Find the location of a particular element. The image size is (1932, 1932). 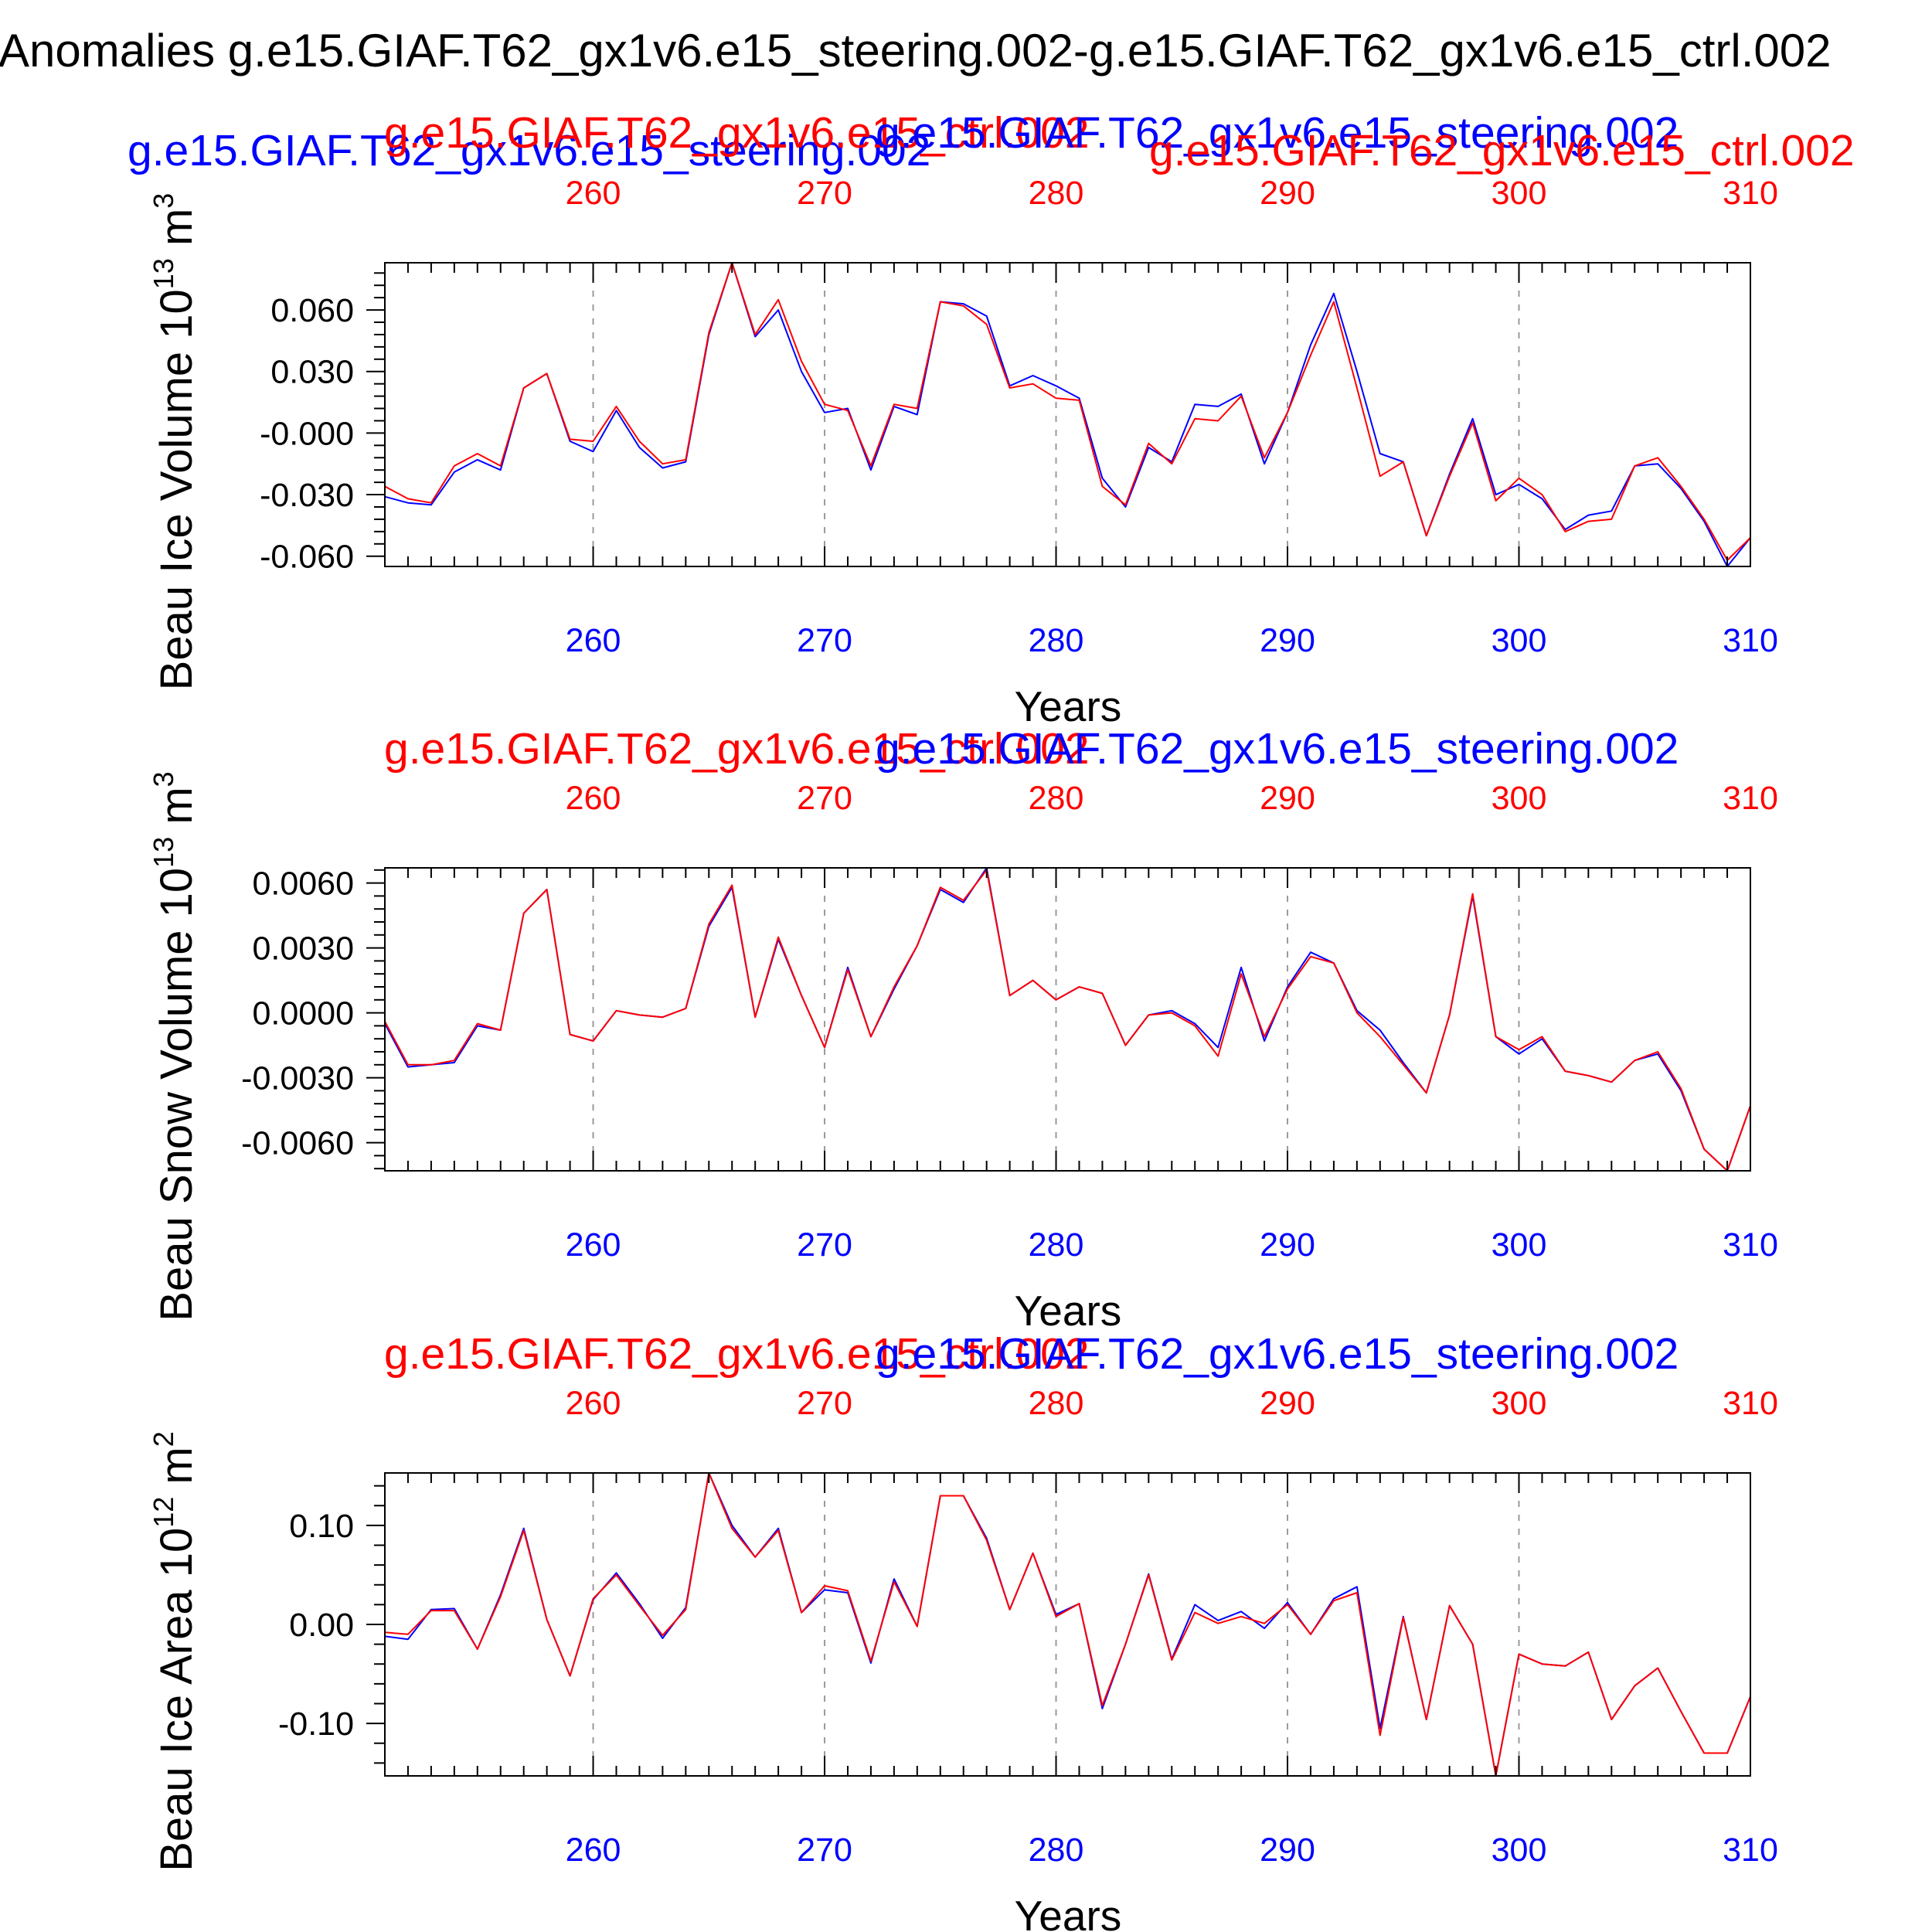

y-axis-label-part: Beau Ice Area 10 is located at coordinates (176, 1700).